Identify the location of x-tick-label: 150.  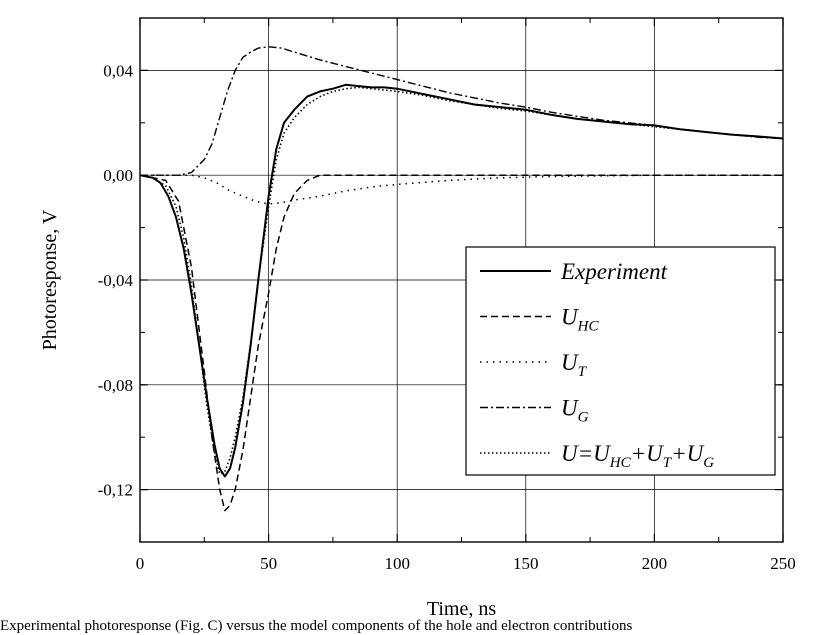
(526, 563).